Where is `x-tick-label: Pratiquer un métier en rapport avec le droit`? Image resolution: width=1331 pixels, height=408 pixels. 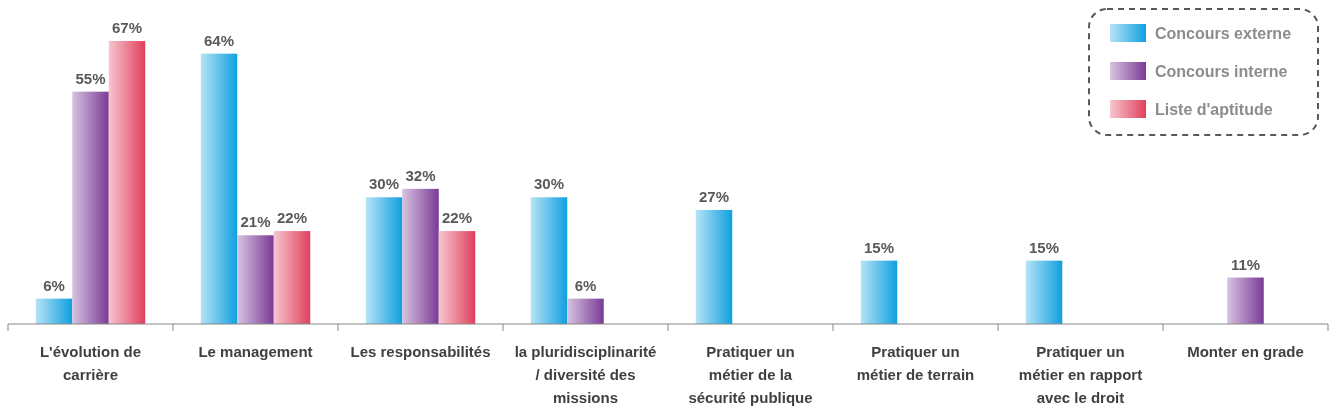 x-tick-label: Pratiquer un métier en rapport avec le droit is located at coordinates (1080, 374).